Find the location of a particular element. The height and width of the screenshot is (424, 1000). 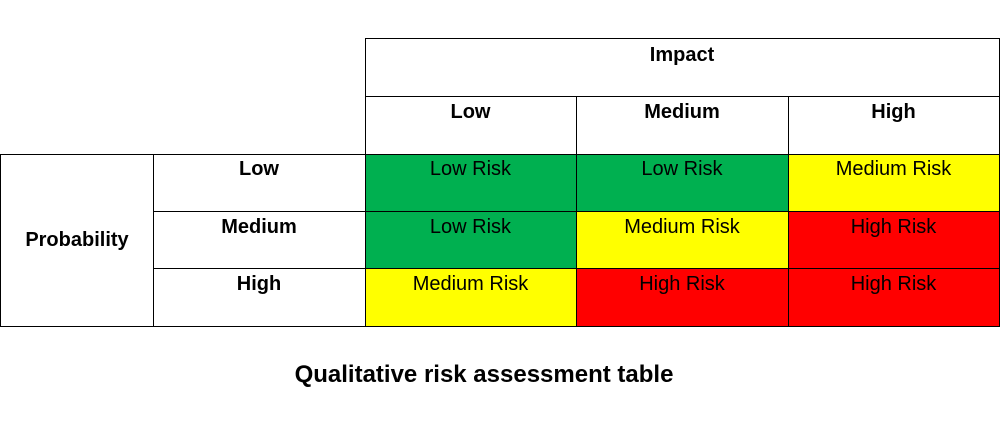

impact-level-medium: Medium is located at coordinates (682, 112).